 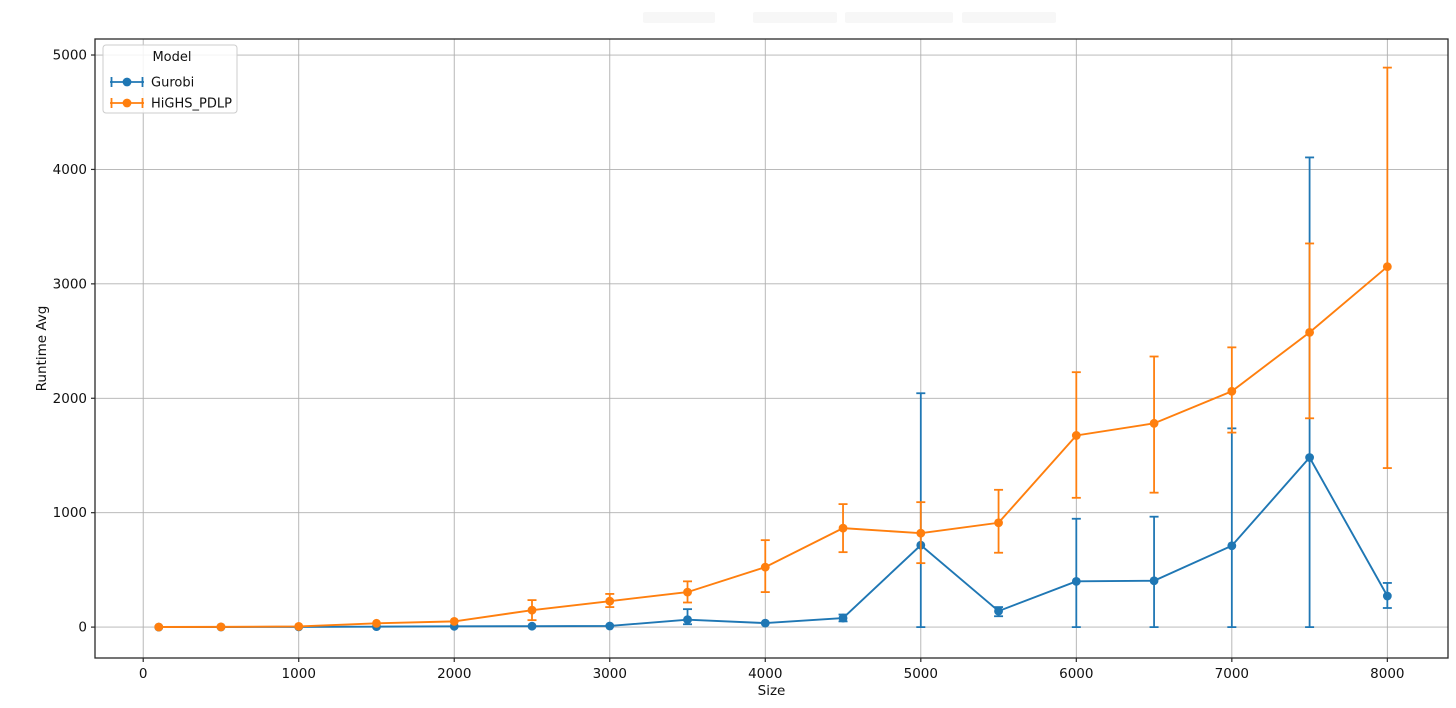 I want to click on x-axis-tick-label: 4000, so click(x=765, y=674).